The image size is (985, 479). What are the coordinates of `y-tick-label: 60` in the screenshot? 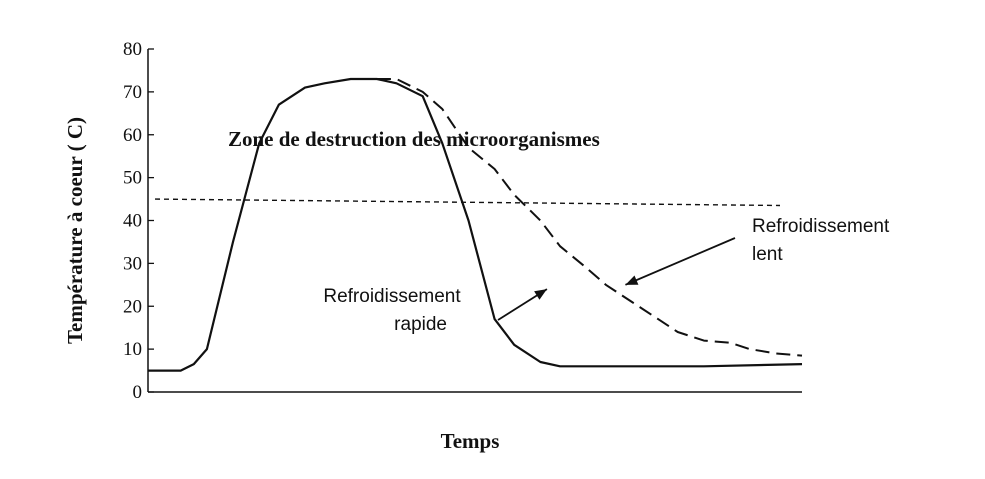 It's located at (132, 135).